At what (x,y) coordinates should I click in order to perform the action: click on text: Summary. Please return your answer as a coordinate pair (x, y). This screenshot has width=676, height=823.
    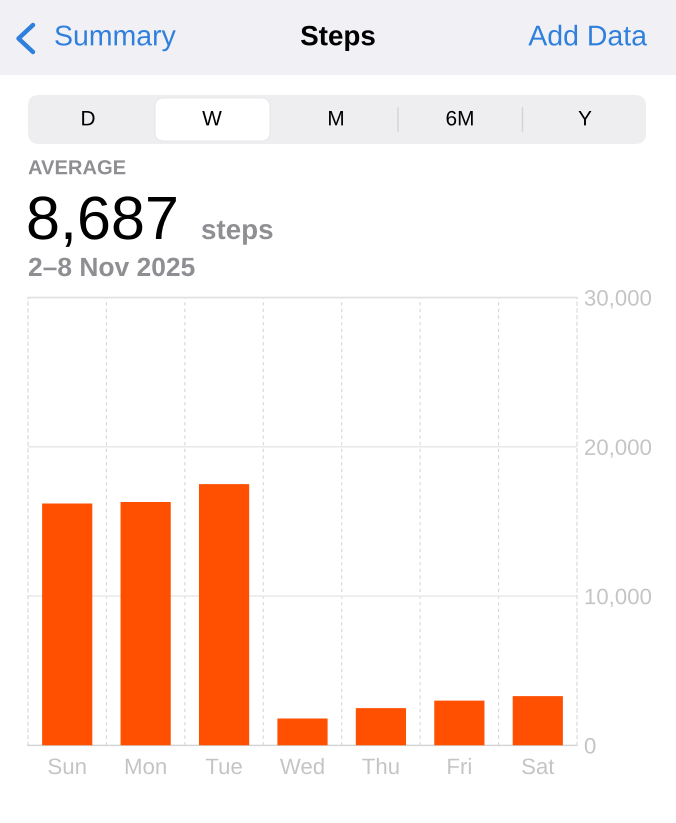
    Looking at the image, I should click on (115, 38).